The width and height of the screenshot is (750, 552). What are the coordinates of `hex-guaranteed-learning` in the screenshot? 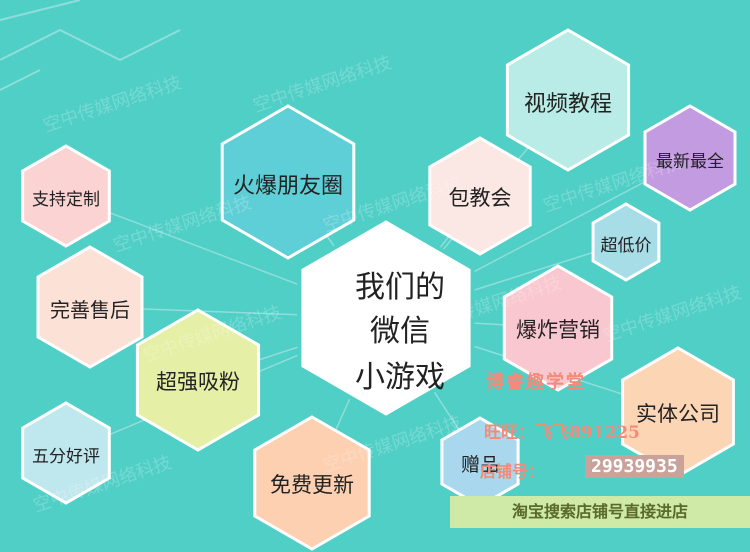 It's located at (480, 196).